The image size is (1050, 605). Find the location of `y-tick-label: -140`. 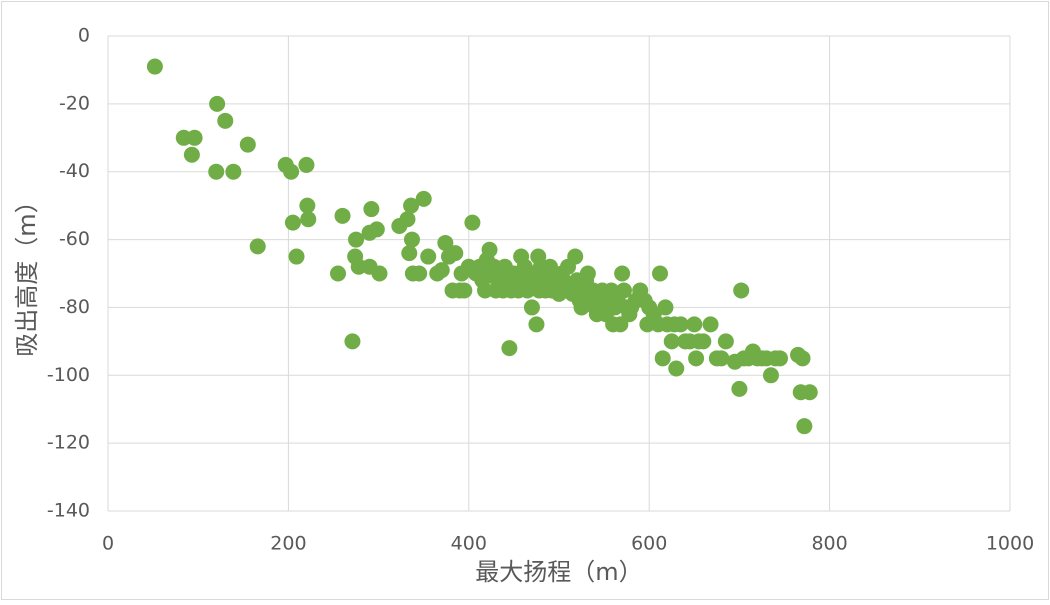

y-tick-label: -140 is located at coordinates (68, 511).